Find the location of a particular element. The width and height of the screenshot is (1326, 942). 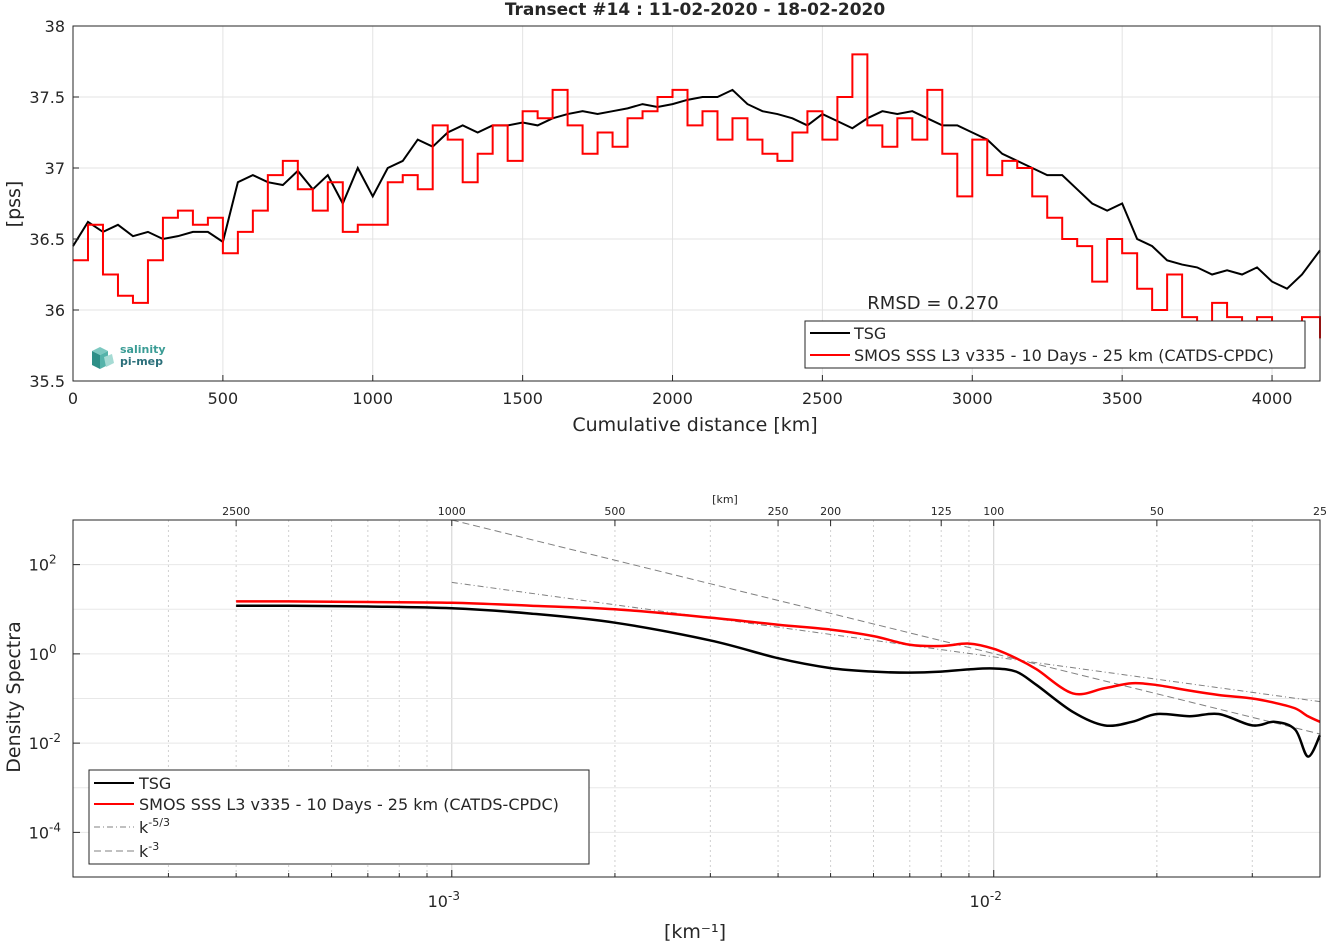

top-km-tick-label: 1000 is located at coordinates (452, 511).